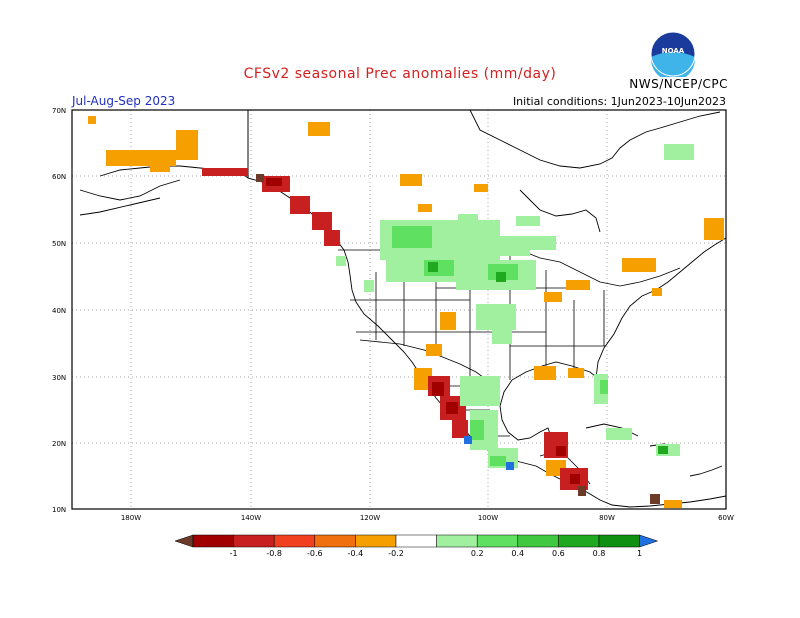 This screenshot has height=618, width=800. I want to click on season-label: Jul-Aug-Sep 2023, so click(124, 101).